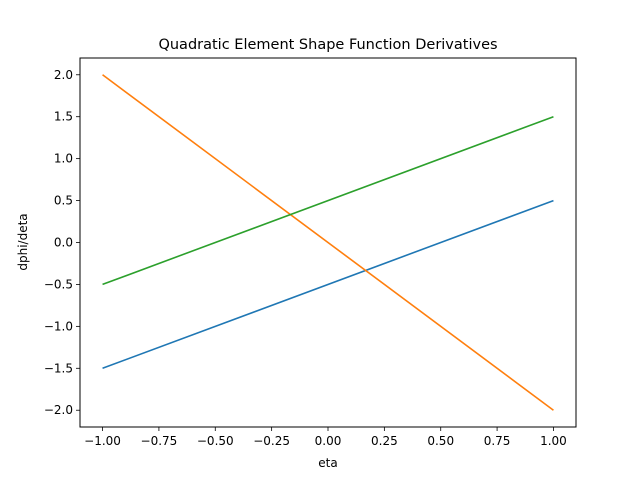 The image size is (640, 480). Describe the element at coordinates (58, 368) in the screenshot. I see `y-tick-label: −1.5` at that location.